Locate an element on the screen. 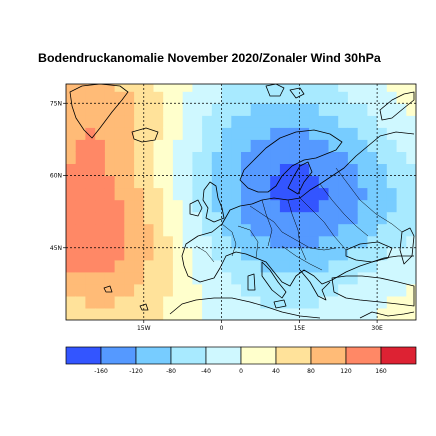 The image size is (436, 436). colorbar-tick-label: 80 is located at coordinates (311, 371).